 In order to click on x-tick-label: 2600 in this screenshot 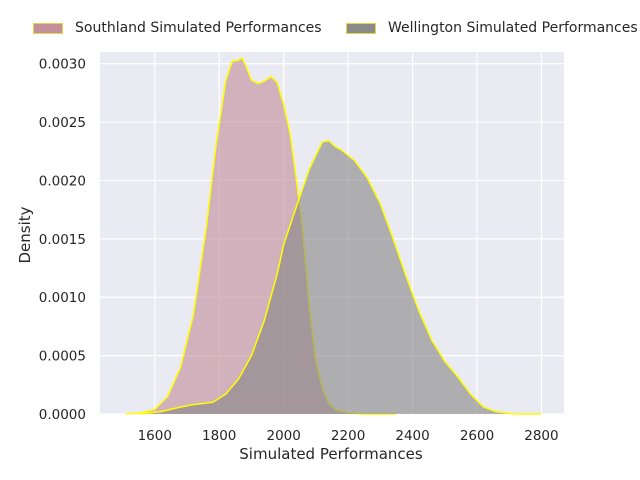, I will do `click(477, 436)`.